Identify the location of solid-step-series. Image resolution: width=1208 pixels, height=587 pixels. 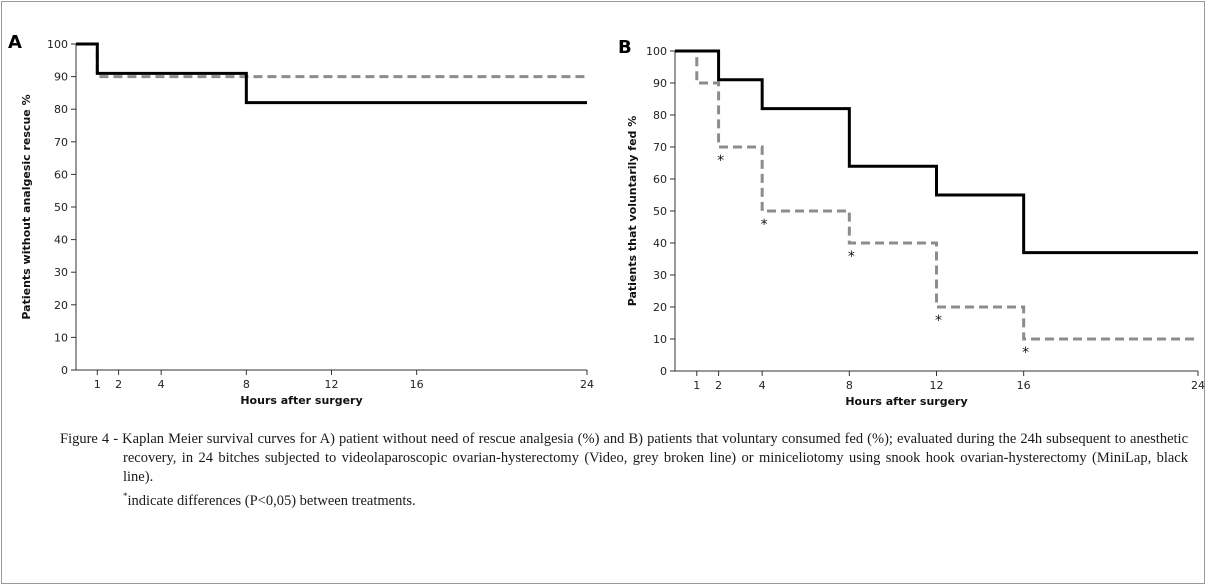
(331, 73).